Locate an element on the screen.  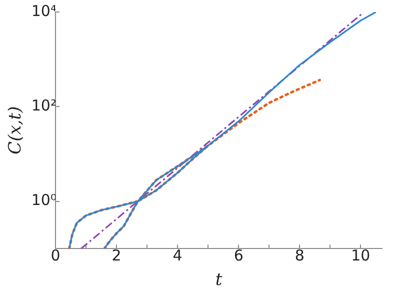
x-tick-label: 8 is located at coordinates (299, 255).